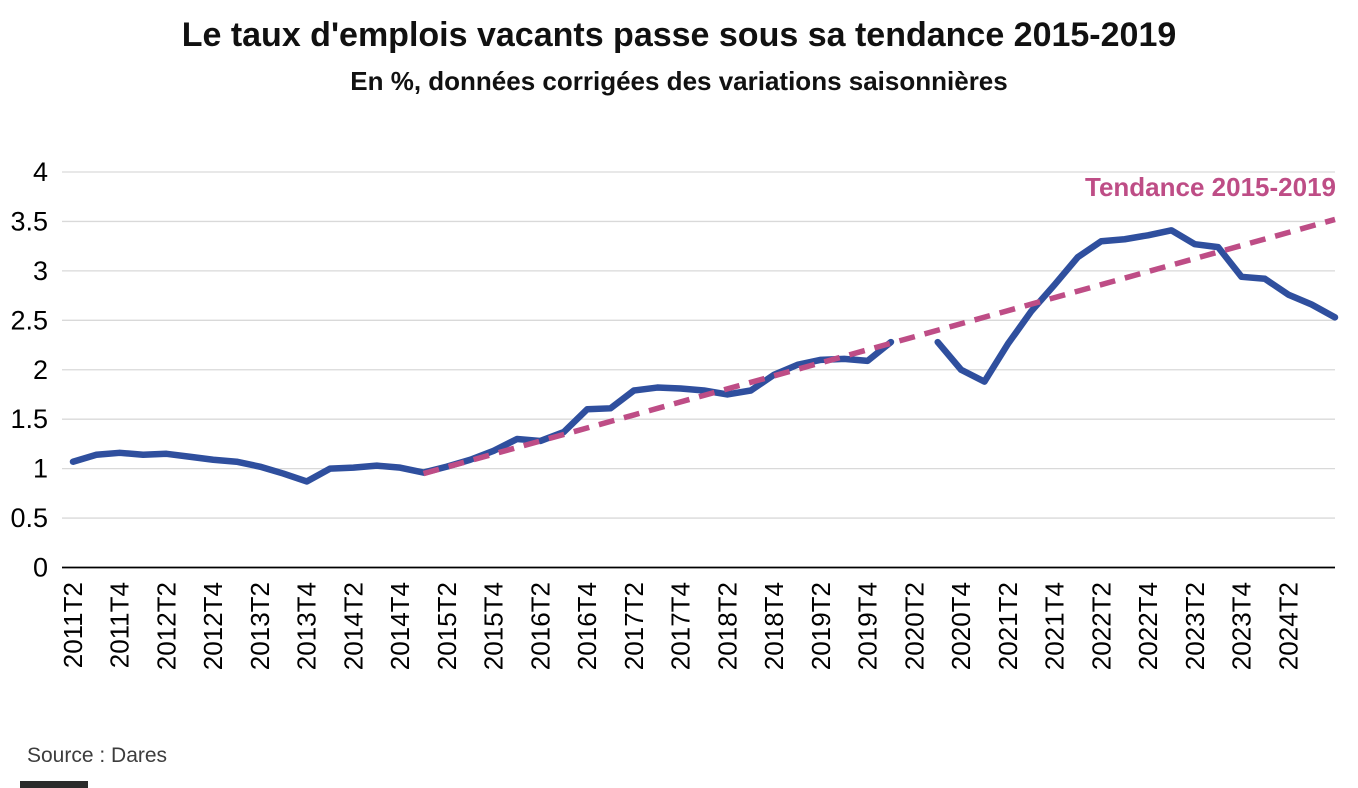  What do you see at coordinates (447, 626) in the screenshot?
I see `x-tick-label: 2015T2` at bounding box center [447, 626].